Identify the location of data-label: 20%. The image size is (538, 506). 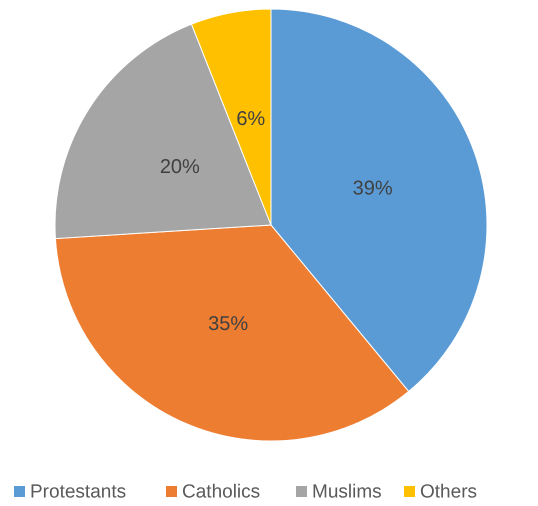
(180, 167).